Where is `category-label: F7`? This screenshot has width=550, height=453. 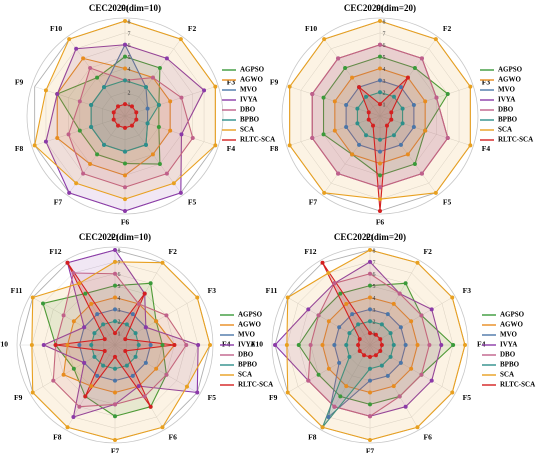 category-label: F7 is located at coordinates (313, 201).